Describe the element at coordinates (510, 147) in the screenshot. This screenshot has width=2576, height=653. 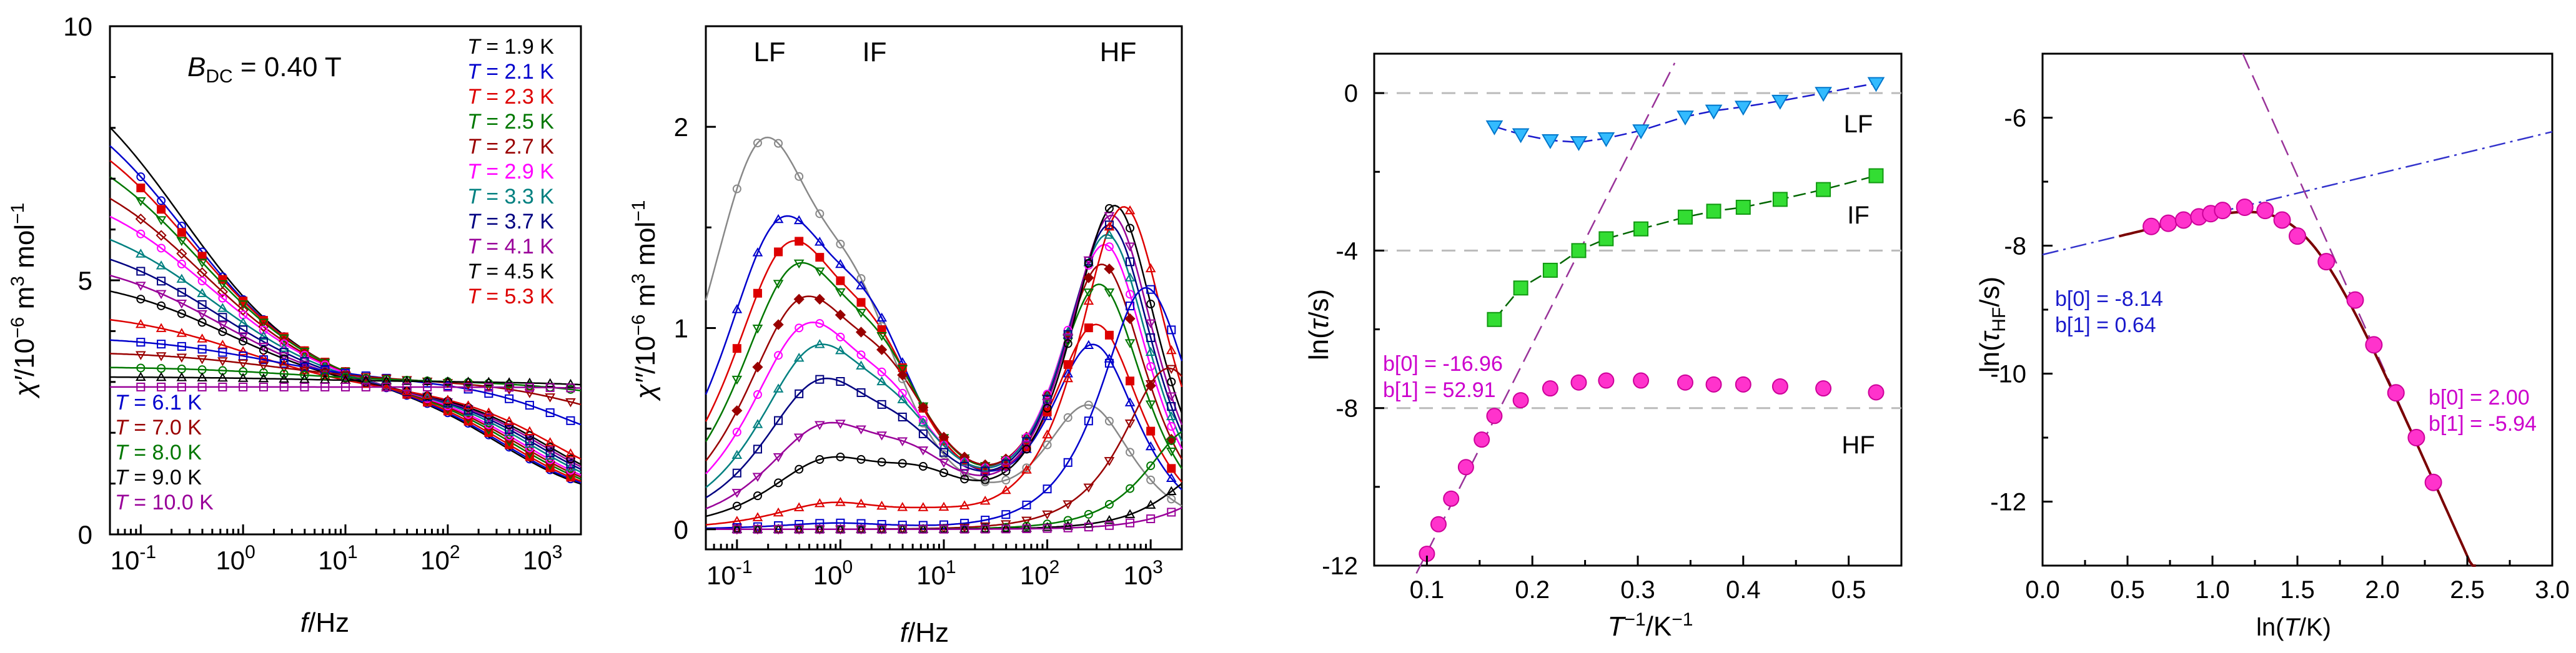
I see `legend-entry: T = 2.7 K` at that location.